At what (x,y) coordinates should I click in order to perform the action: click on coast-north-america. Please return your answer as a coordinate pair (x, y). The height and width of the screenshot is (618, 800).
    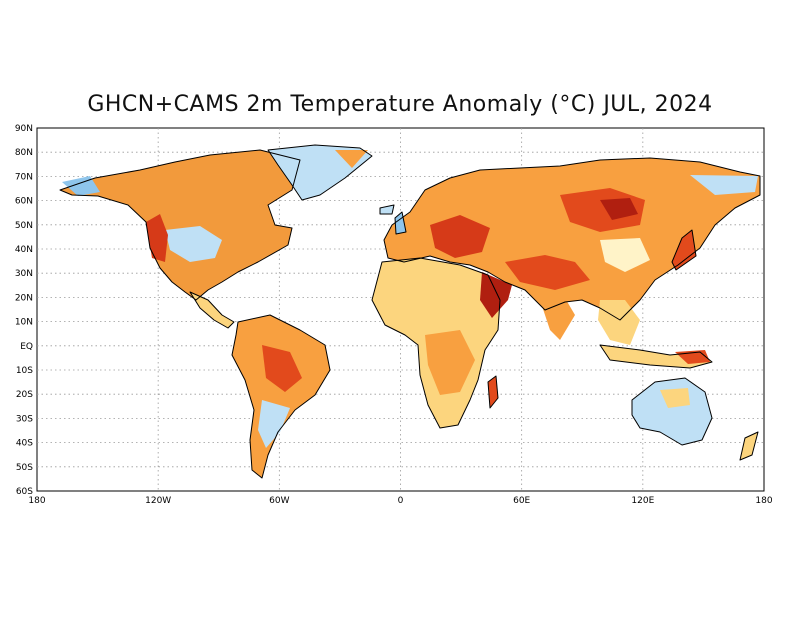
    Looking at the image, I should click on (180, 225).